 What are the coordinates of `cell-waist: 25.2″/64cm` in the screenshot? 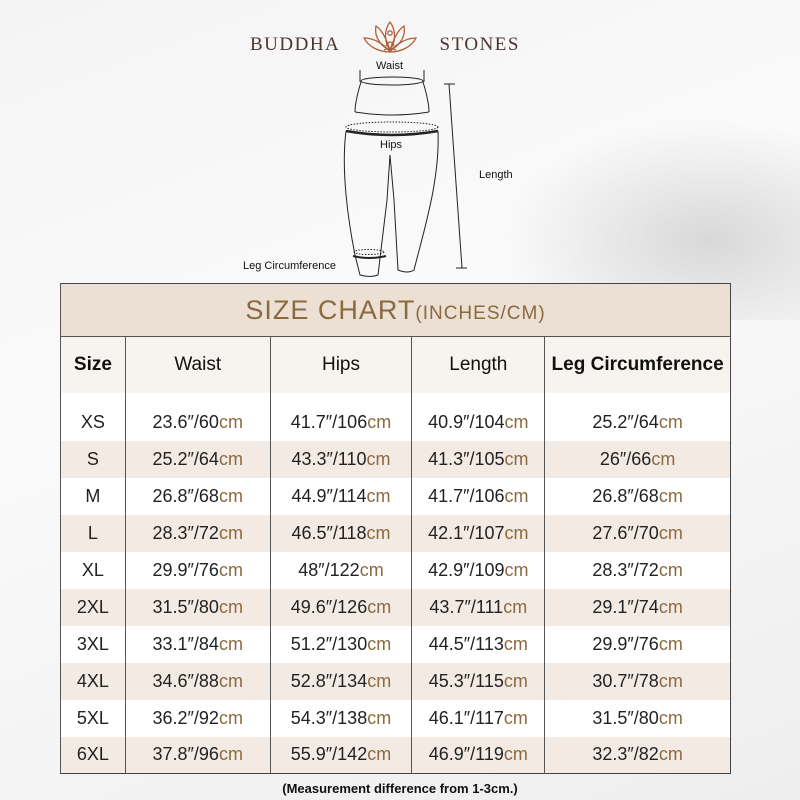 It's located at (197, 459).